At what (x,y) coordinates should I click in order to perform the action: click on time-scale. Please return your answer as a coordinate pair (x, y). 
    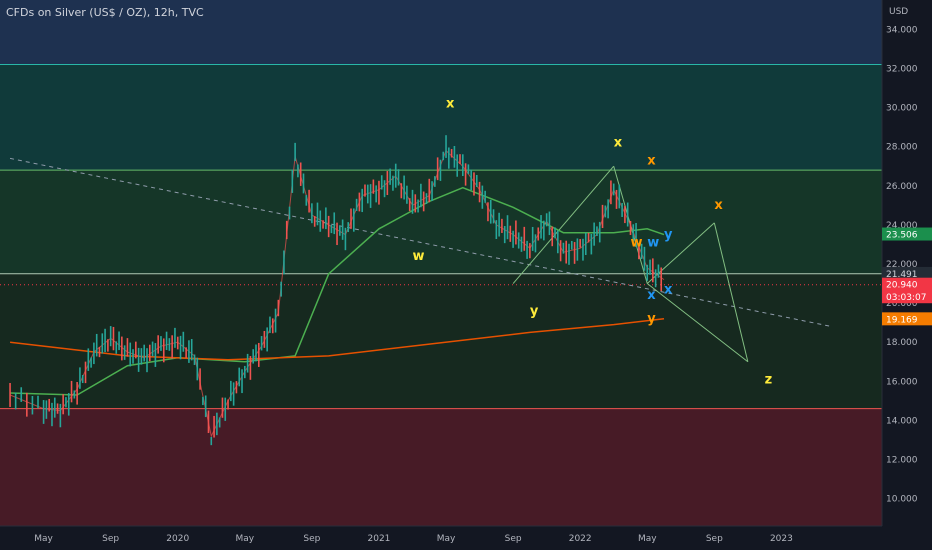
    Looking at the image, I should click on (466, 538).